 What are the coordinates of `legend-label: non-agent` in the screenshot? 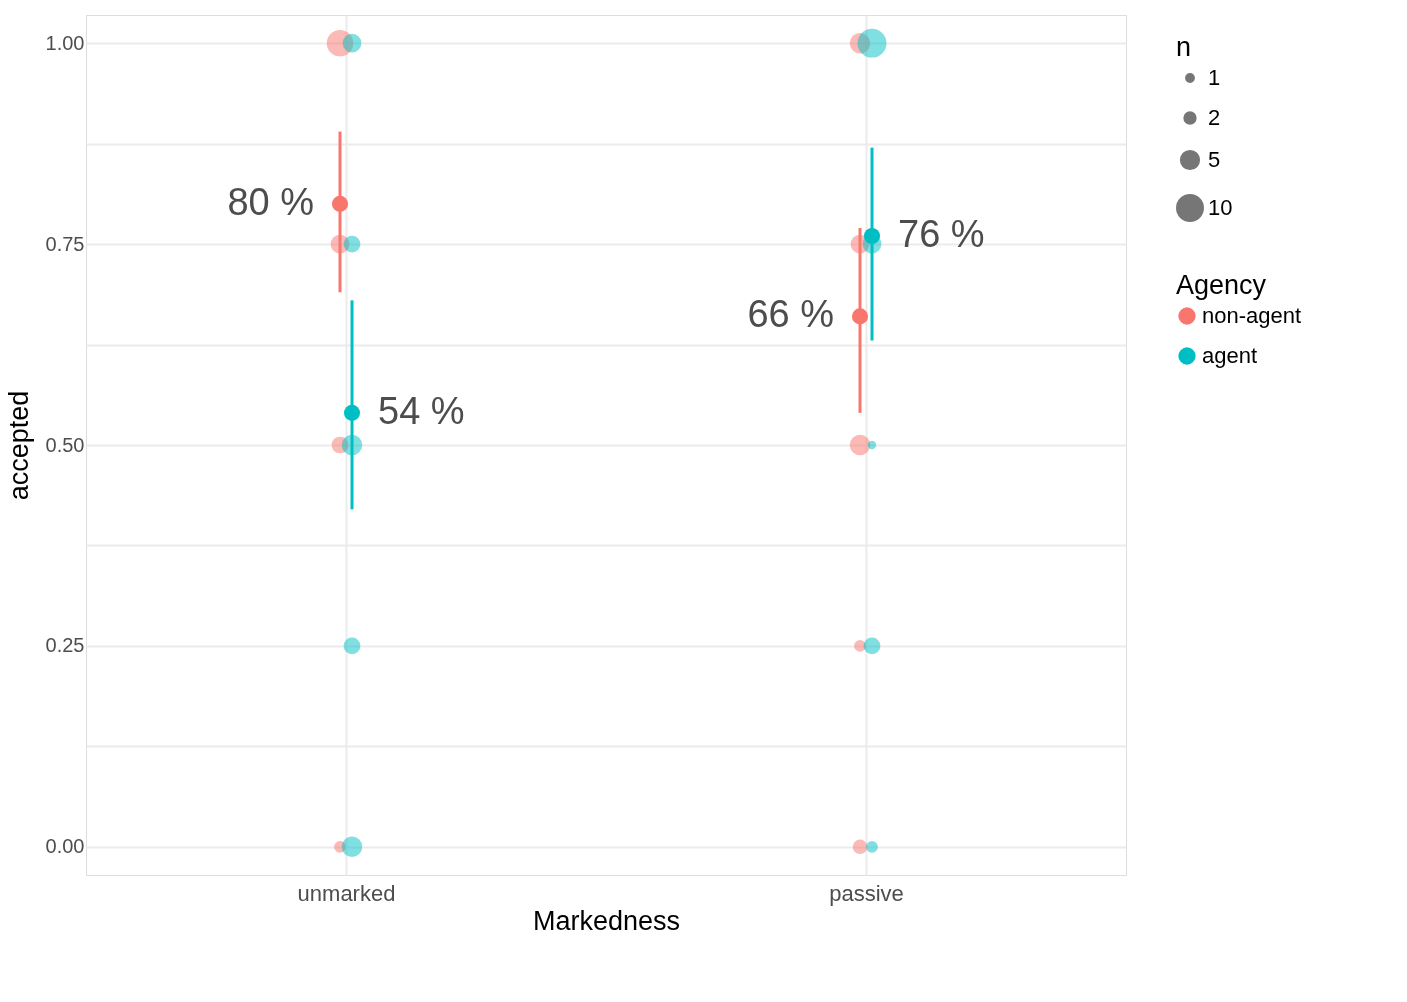 It's located at (1252, 315).